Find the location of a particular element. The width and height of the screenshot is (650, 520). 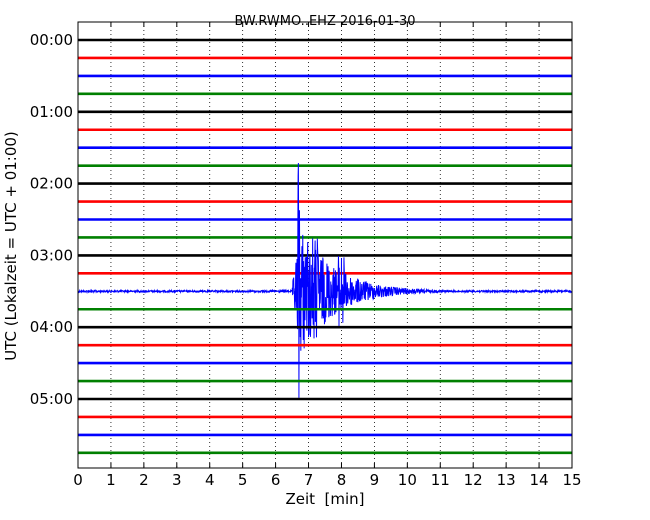

x-tick-label-4: 4 is located at coordinates (210, 480).